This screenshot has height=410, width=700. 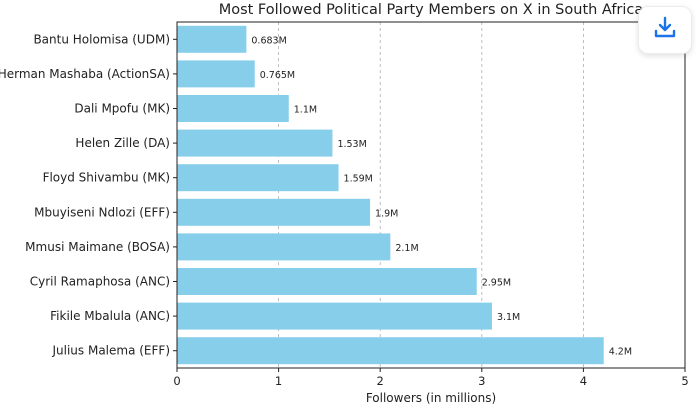 I want to click on y-tick-label: Dali Mpofu (MK), so click(x=122, y=109).